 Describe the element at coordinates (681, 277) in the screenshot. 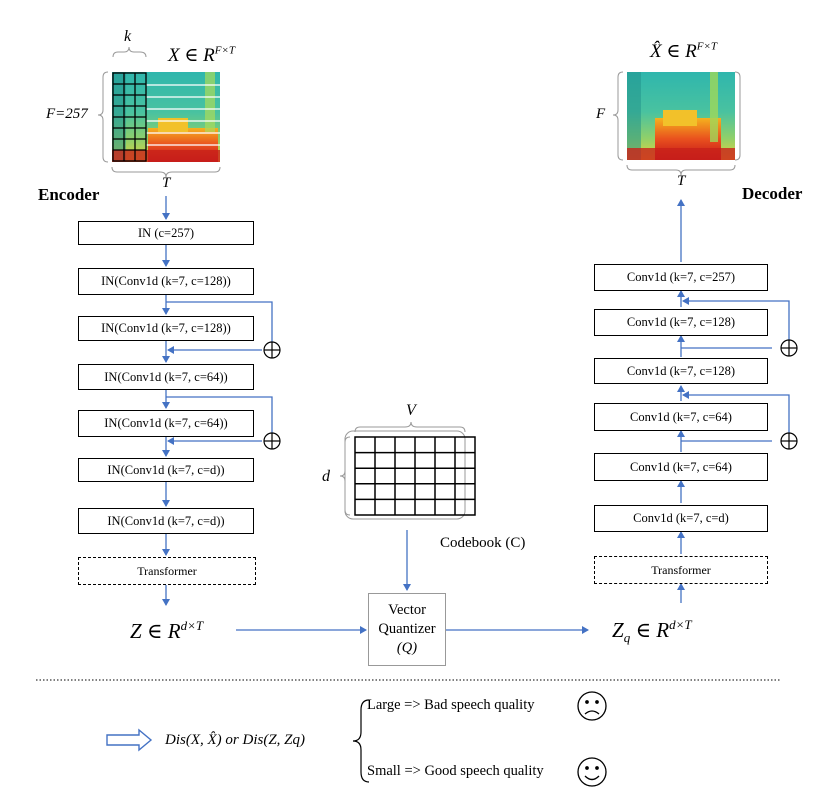

I see `decoder-block-1: Conv1d (k=7, c=257)` at that location.